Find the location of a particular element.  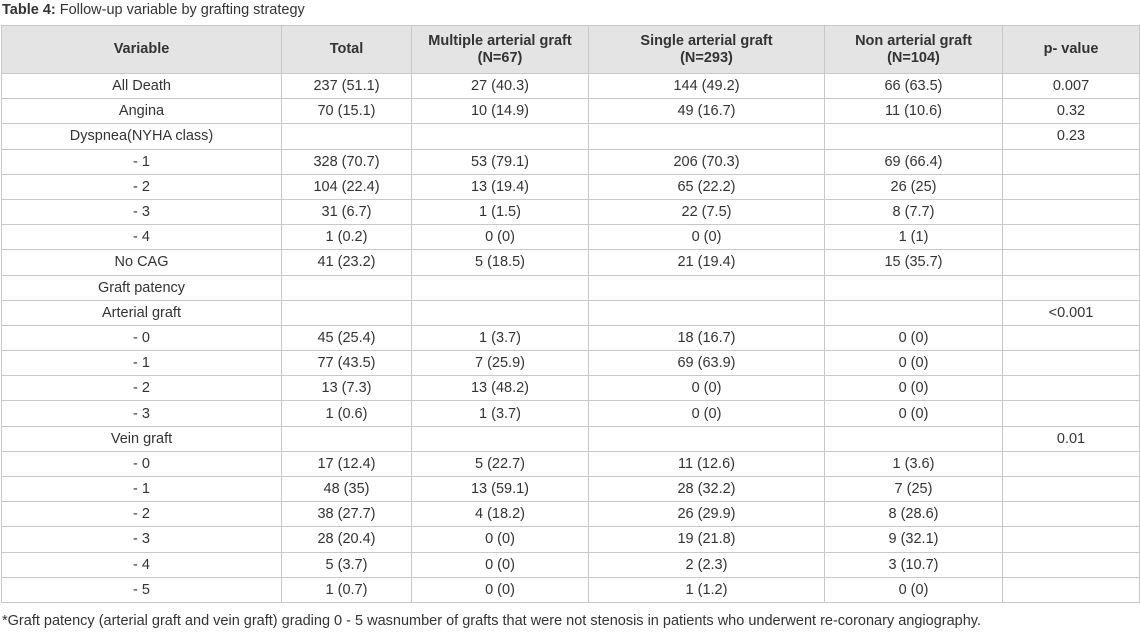

table-row: - 2 13 (7.3) 13 (48.2) 0 (0) 0 (0) is located at coordinates (570, 388).